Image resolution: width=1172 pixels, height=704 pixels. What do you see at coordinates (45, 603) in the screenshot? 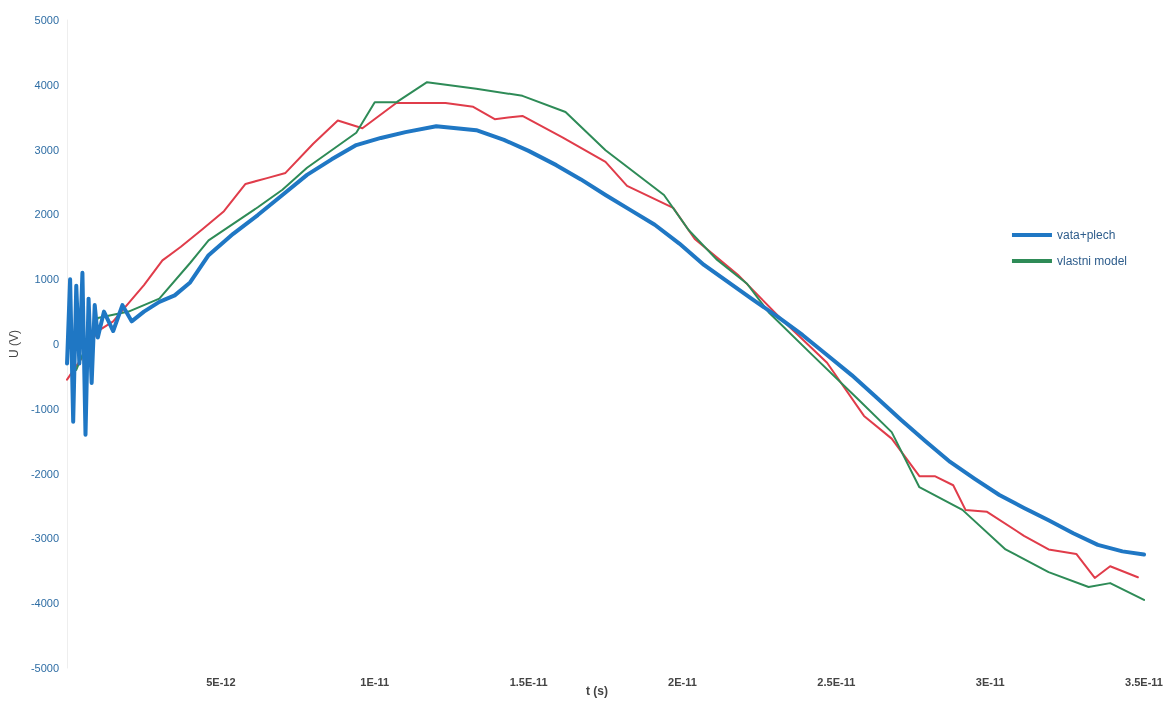
I see `y-tick-label: -4000` at bounding box center [45, 603].